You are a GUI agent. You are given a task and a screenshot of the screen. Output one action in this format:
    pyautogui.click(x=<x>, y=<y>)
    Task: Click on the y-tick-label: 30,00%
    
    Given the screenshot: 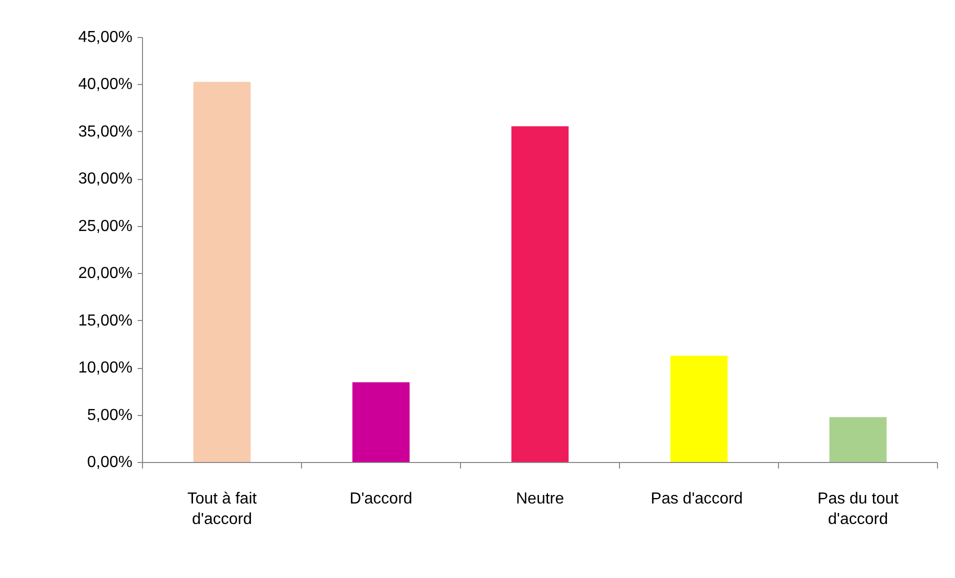 What is the action you would take?
    pyautogui.click(x=105, y=179)
    